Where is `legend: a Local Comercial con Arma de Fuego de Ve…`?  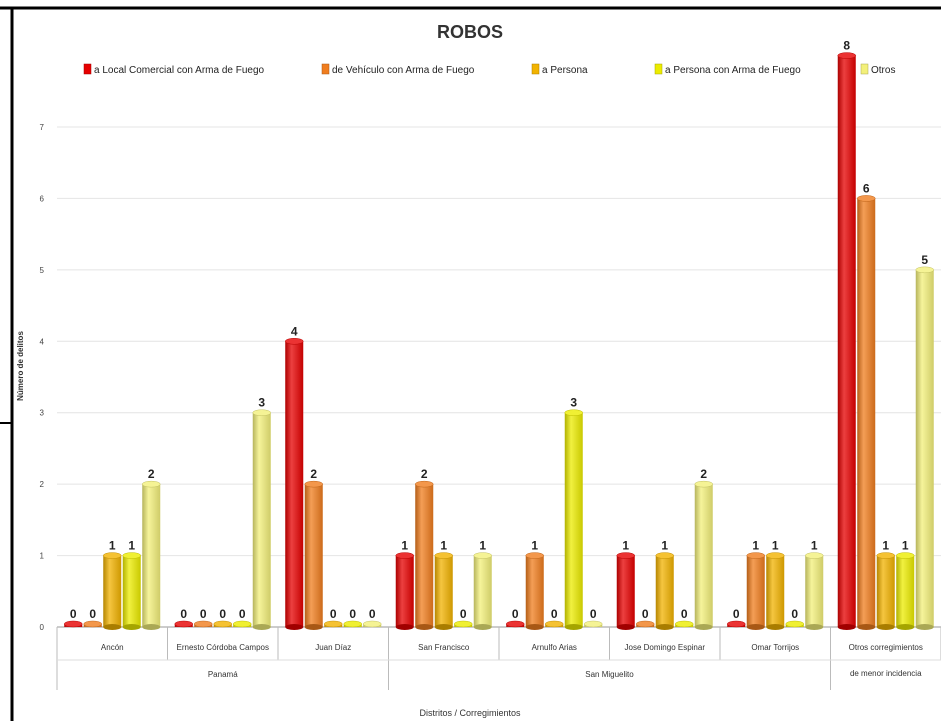
legend: a Local Comercial con Arma de Fuego de Ve… is located at coordinates (489, 69).